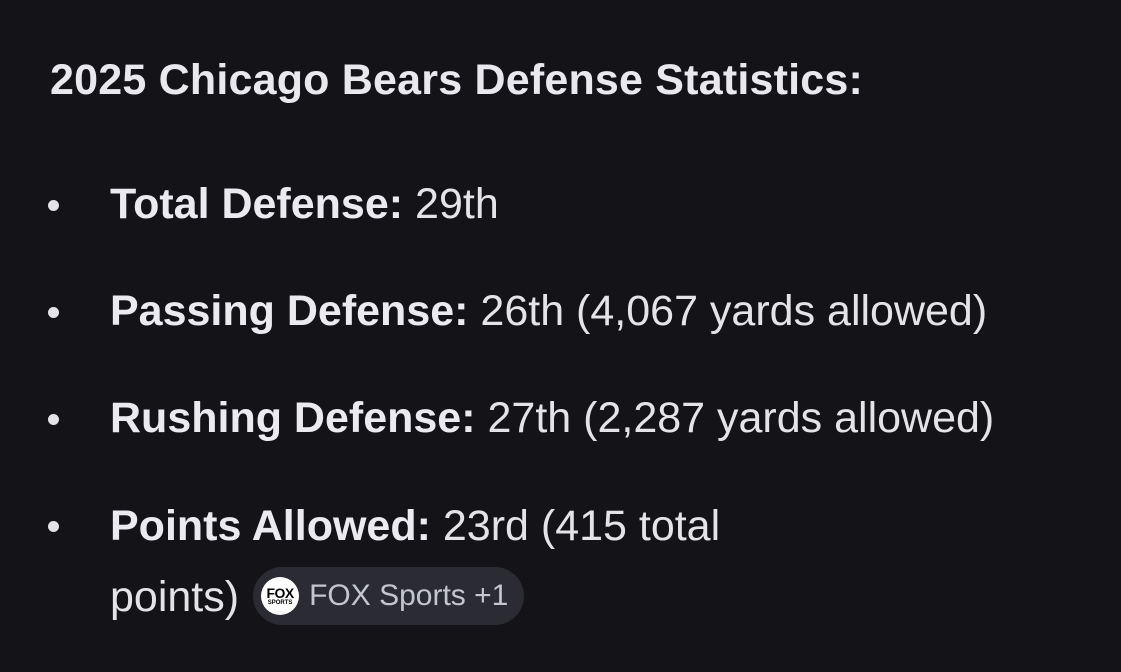  I want to click on fox-logo-text-top: FOX, so click(280, 592).